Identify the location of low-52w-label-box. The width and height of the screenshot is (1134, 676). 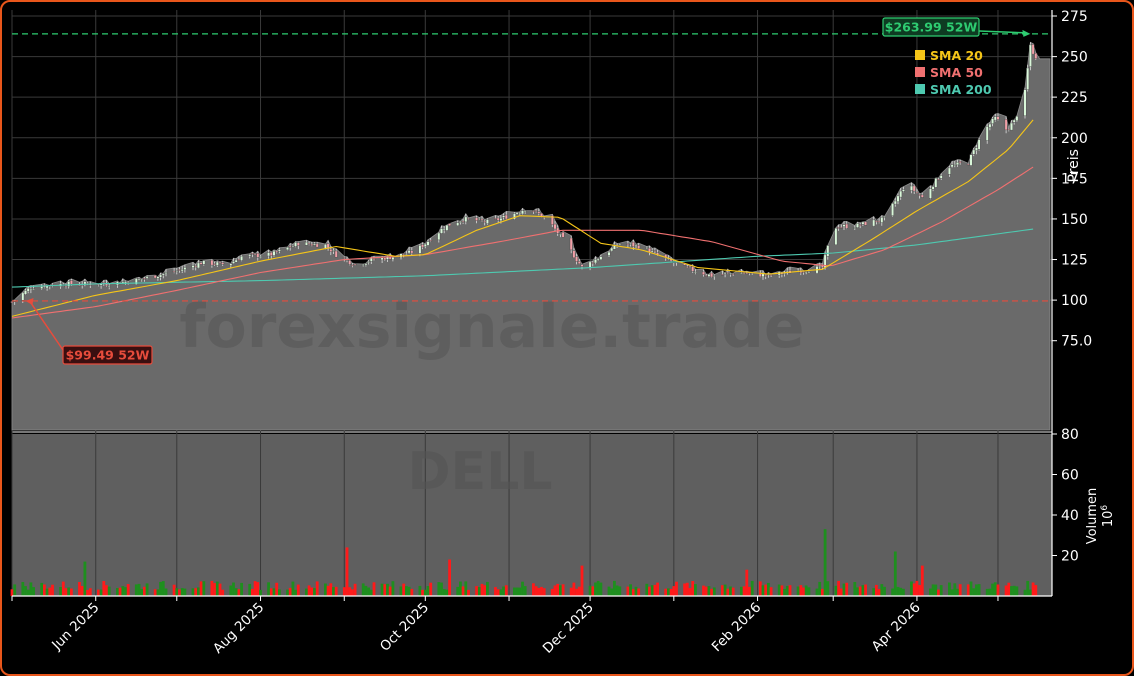
(107, 355).